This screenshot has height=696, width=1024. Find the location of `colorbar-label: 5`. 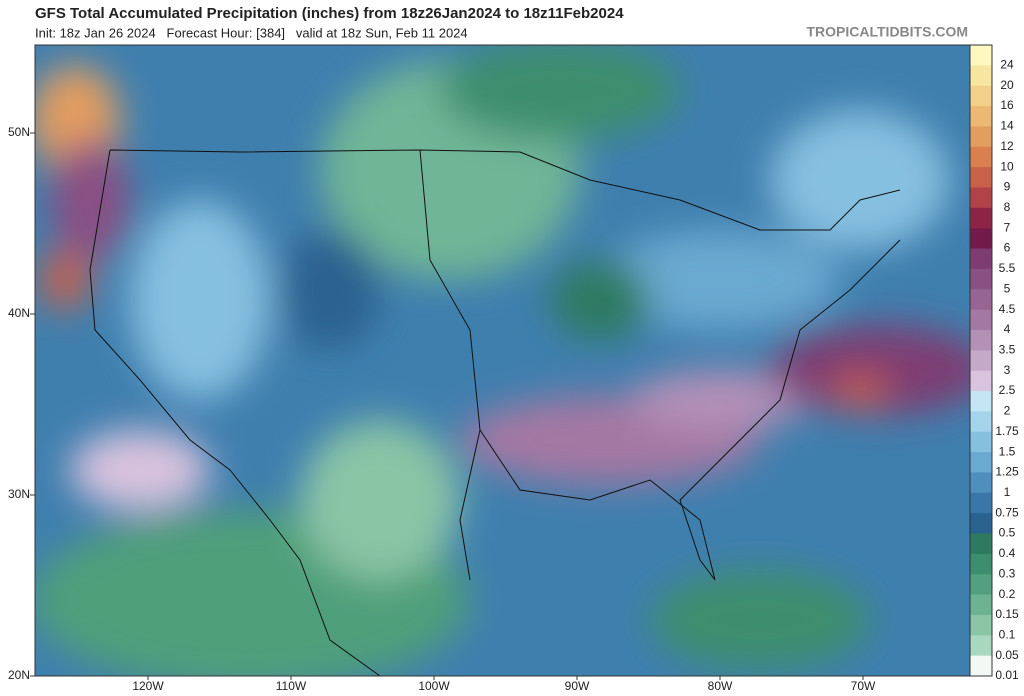

colorbar-label: 5 is located at coordinates (1007, 288).